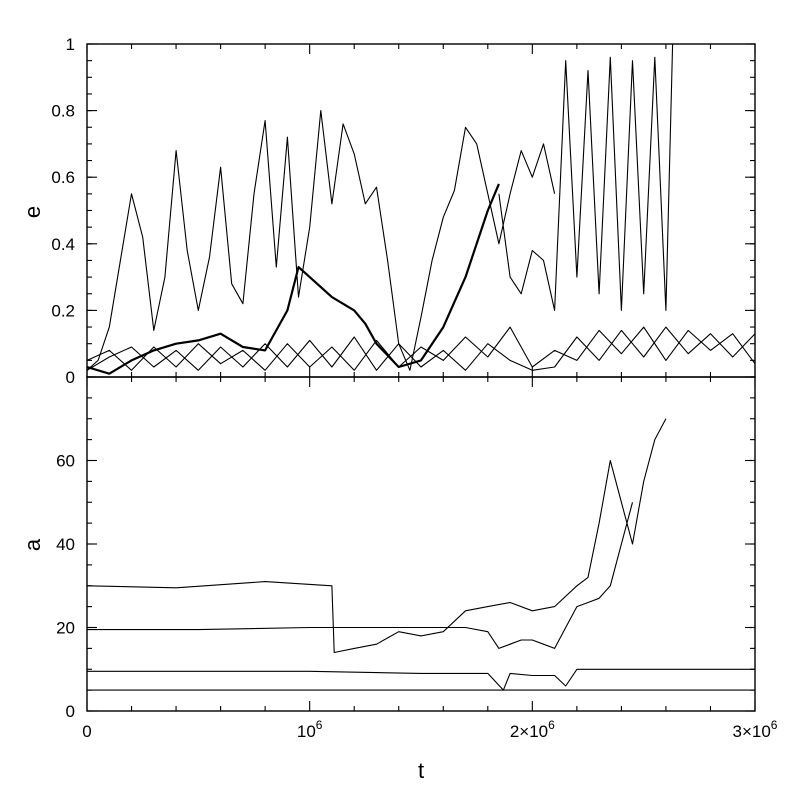 Image resolution: width=797 pixels, height=797 pixels. What do you see at coordinates (65, 461) in the screenshot?
I see `y-tick-label: 60` at bounding box center [65, 461].